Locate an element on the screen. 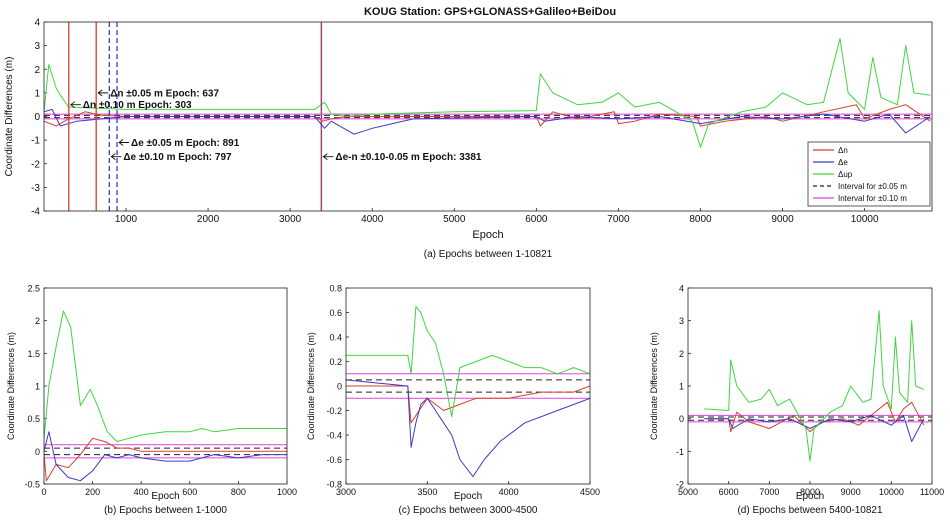 Image resolution: width=950 pixels, height=523 pixels. x-tick-label: 2000 is located at coordinates (208, 219).